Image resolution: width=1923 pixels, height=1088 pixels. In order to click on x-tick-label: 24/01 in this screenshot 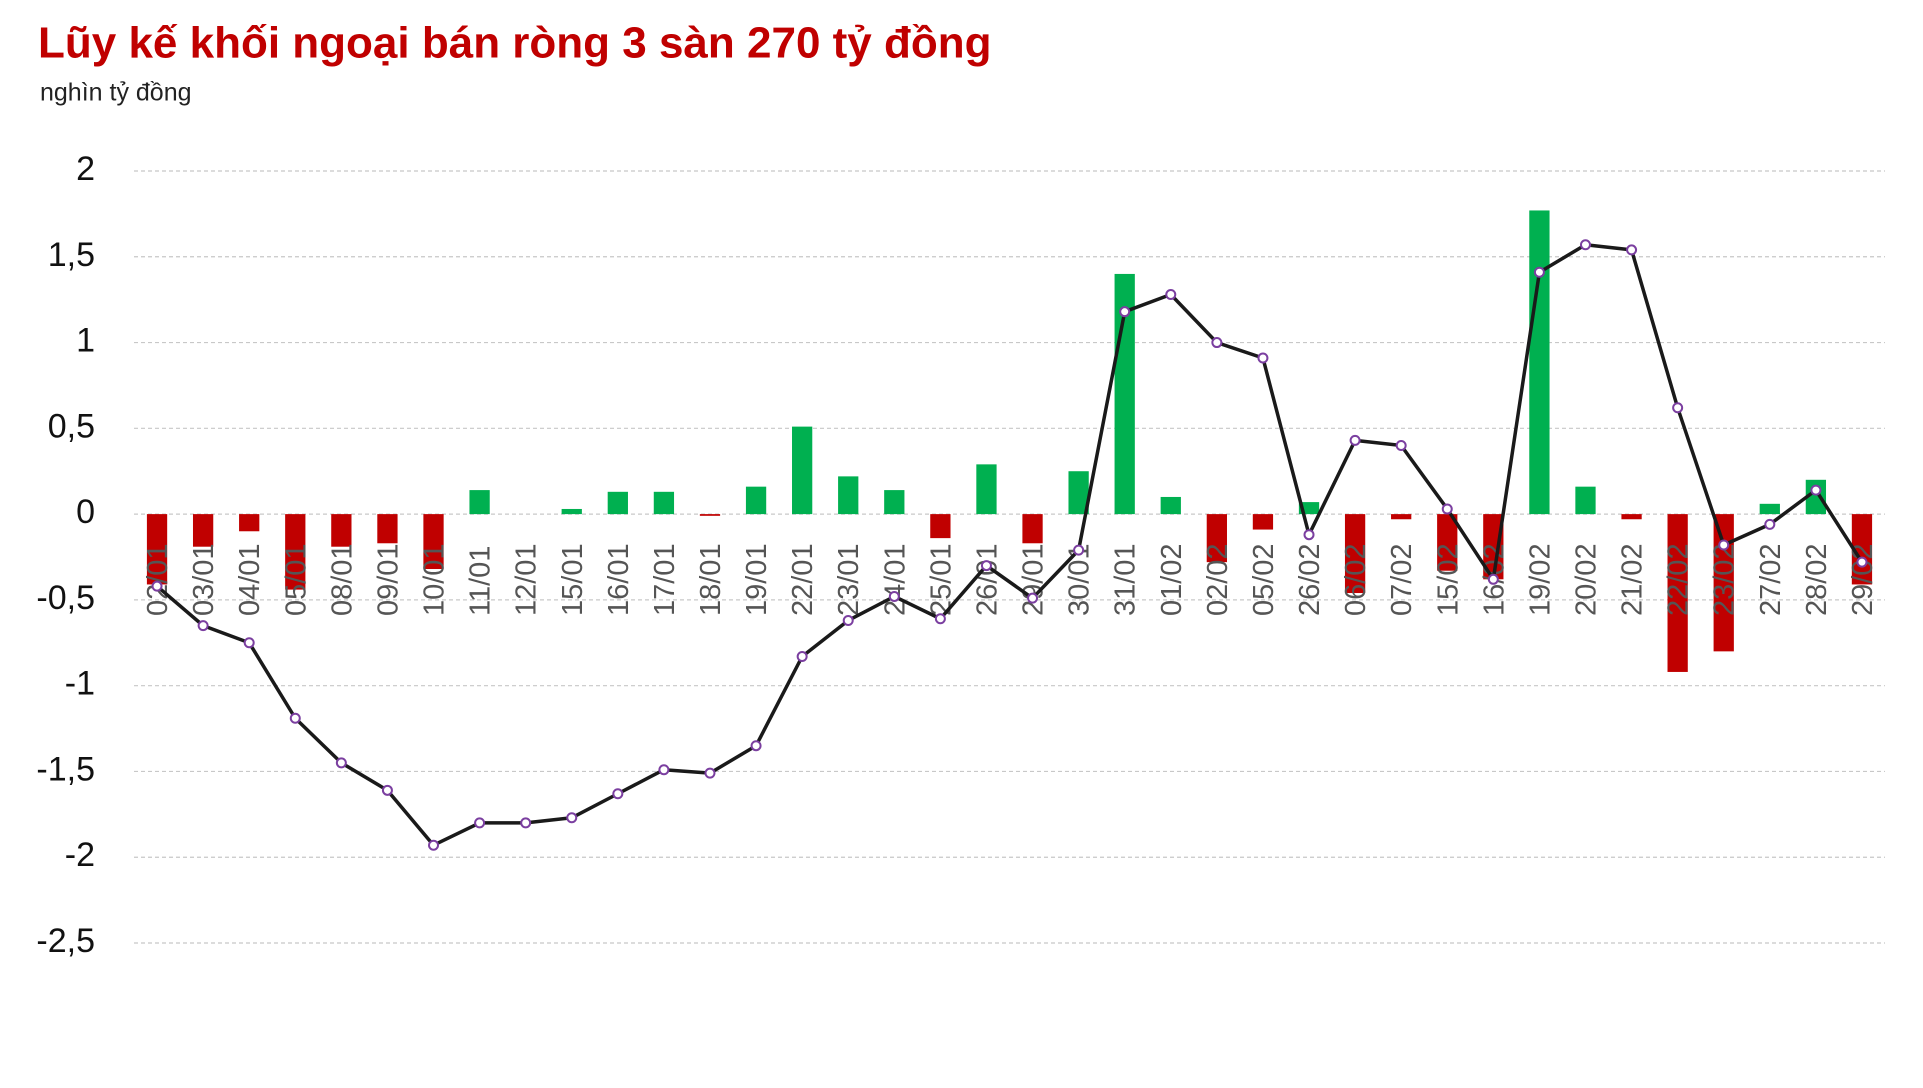, I will do `click(895, 579)`.